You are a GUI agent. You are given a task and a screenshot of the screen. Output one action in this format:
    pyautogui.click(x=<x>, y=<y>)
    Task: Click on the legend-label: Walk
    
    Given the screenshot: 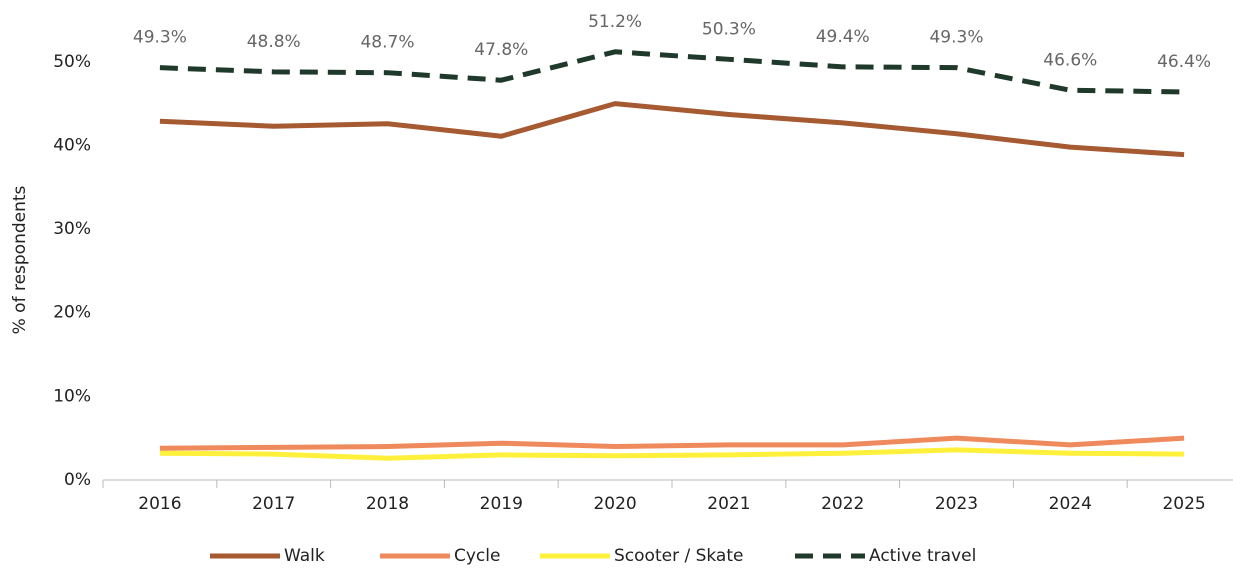 What is the action you would take?
    pyautogui.click(x=304, y=556)
    